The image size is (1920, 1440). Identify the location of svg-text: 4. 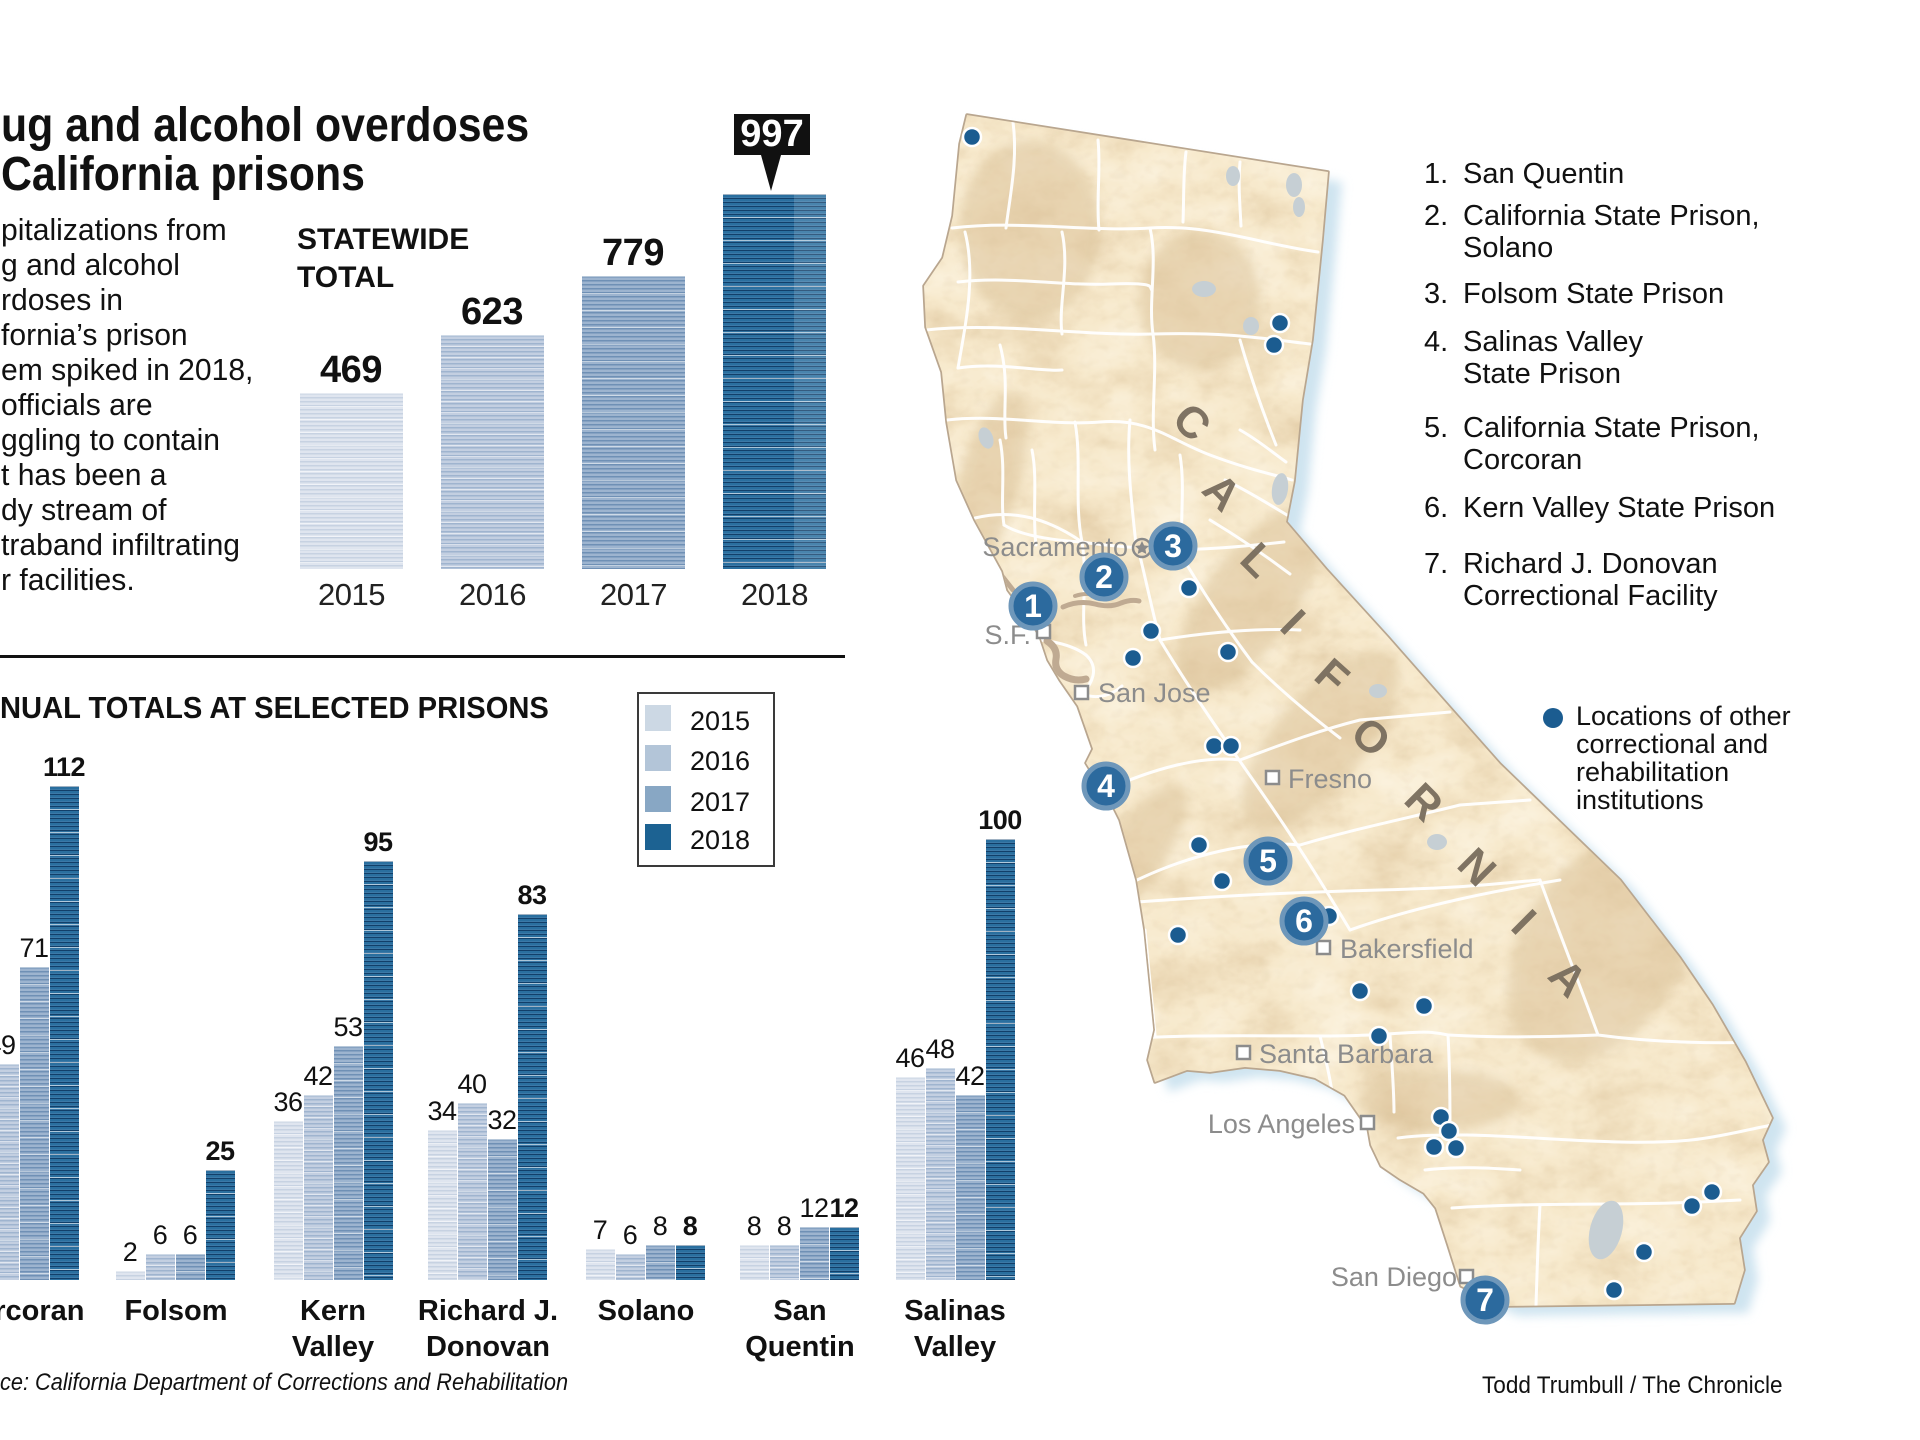
(1106, 786).